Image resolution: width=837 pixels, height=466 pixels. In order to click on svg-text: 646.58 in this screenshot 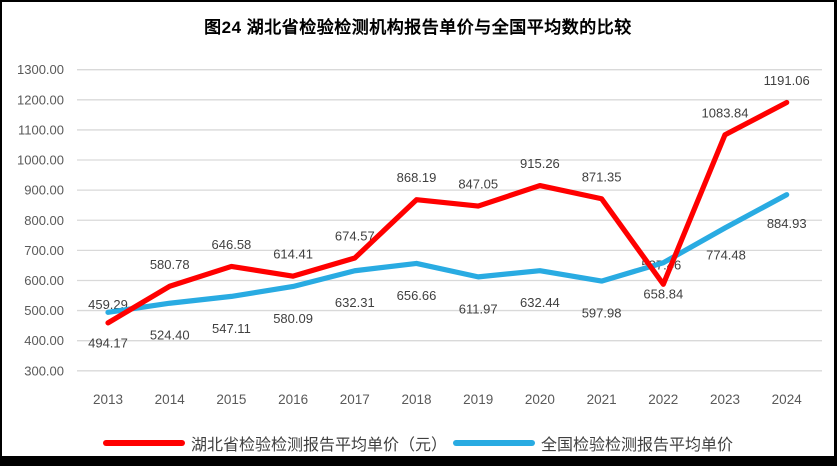, I will do `click(232, 244)`.